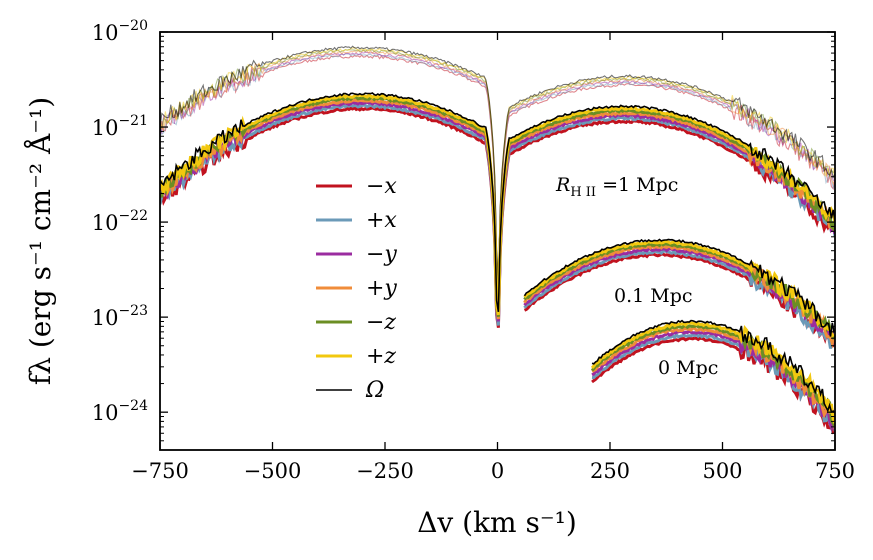 The height and width of the screenshot is (560, 873). I want to click on legend-label: +z, so click(381, 356).